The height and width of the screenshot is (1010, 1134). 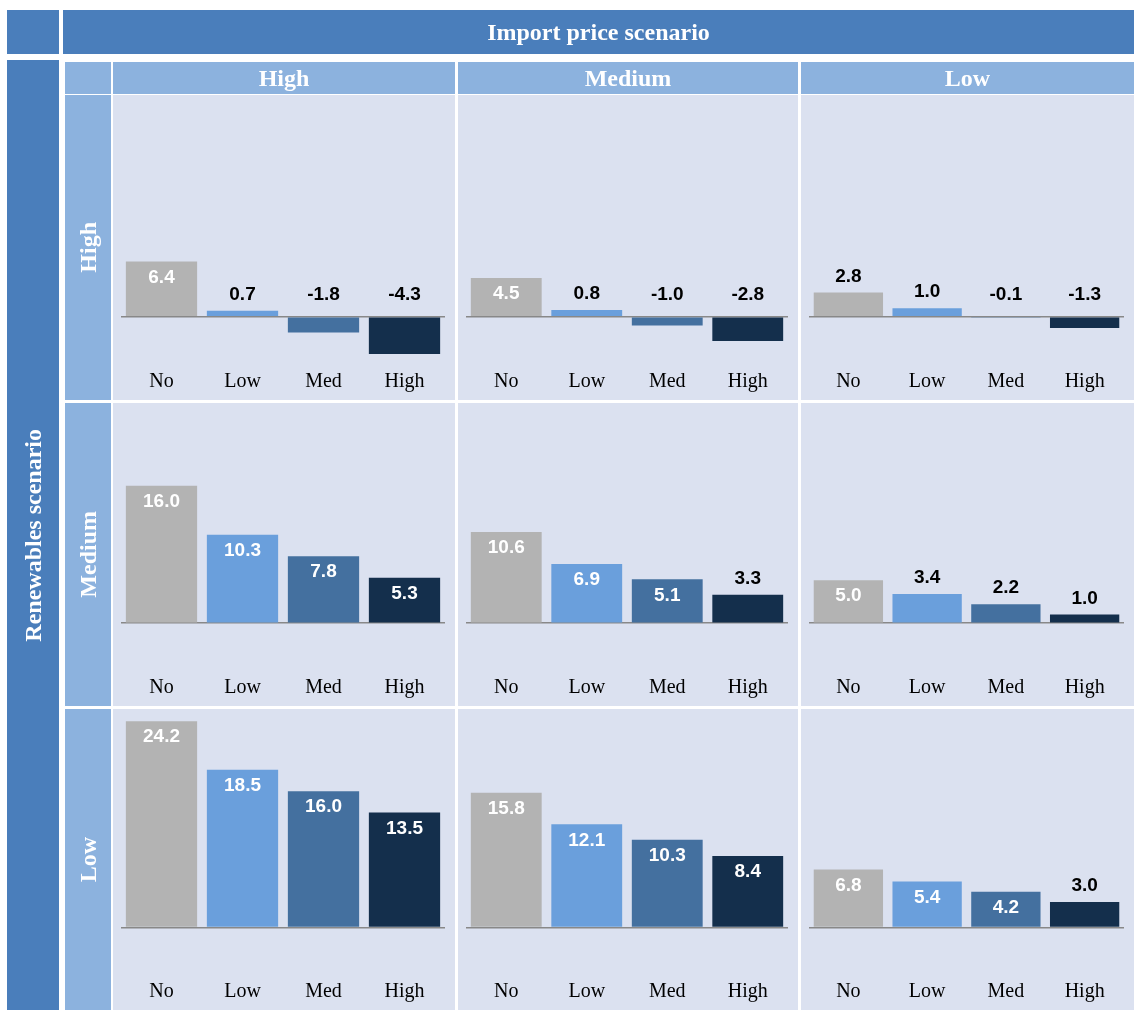 What do you see at coordinates (1006, 587) in the screenshot?
I see `data-label: 2.2` at bounding box center [1006, 587].